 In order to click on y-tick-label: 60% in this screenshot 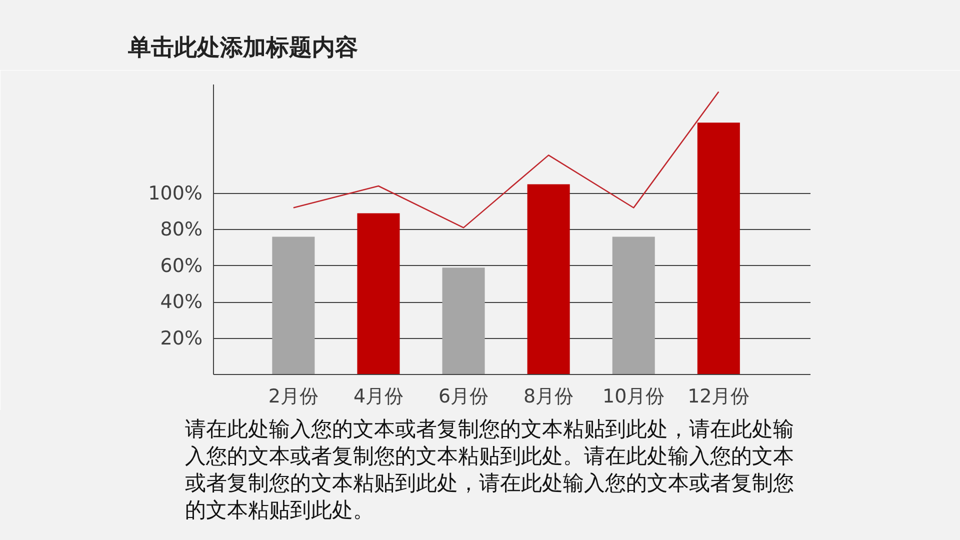, I will do `click(181, 265)`.